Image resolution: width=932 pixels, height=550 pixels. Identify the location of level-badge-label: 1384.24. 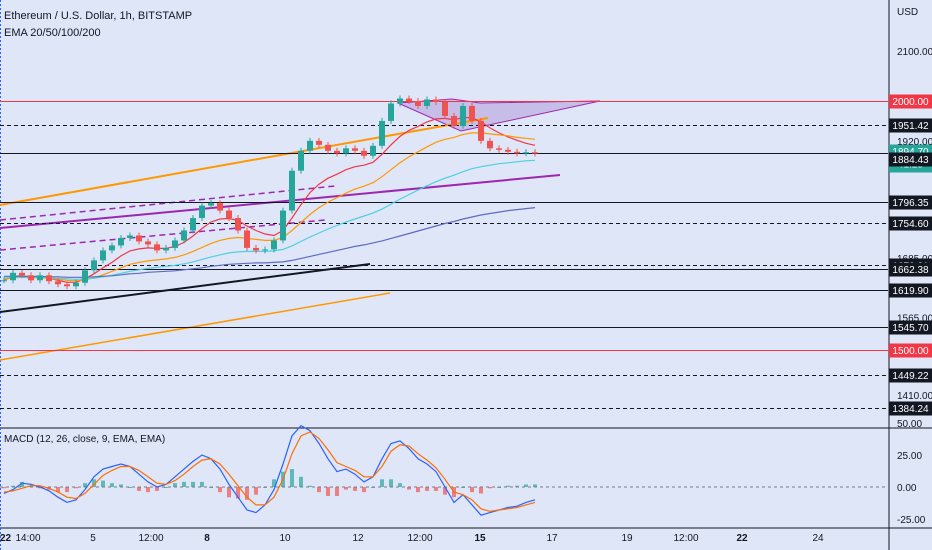
(910, 409).